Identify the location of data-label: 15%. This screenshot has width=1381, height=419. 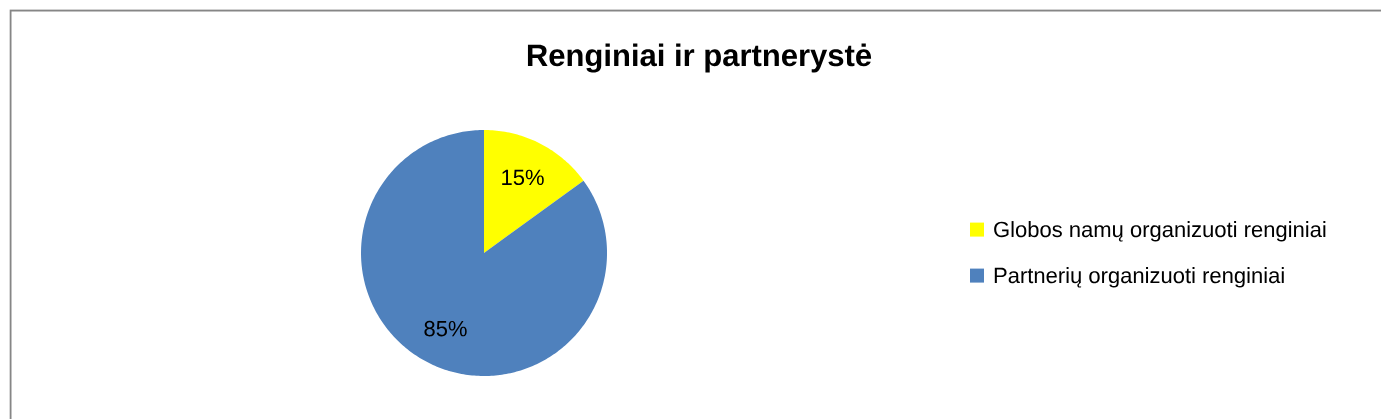
(523, 177).